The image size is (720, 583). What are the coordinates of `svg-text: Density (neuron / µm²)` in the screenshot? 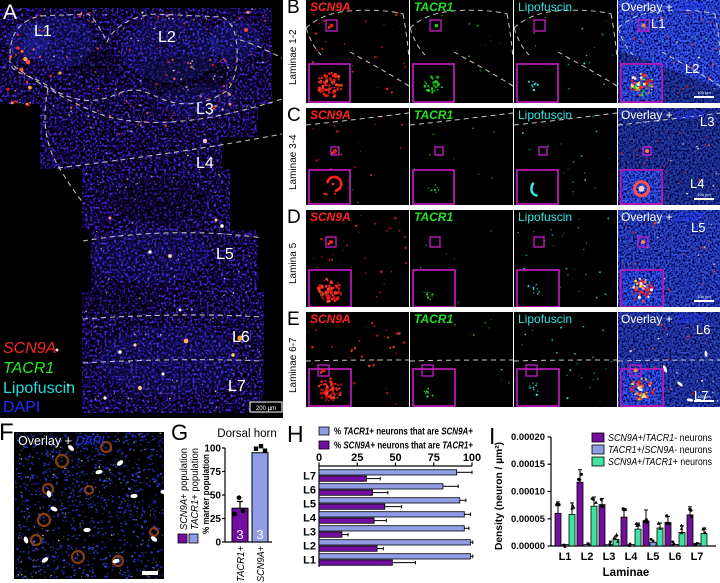 It's located at (499, 496).